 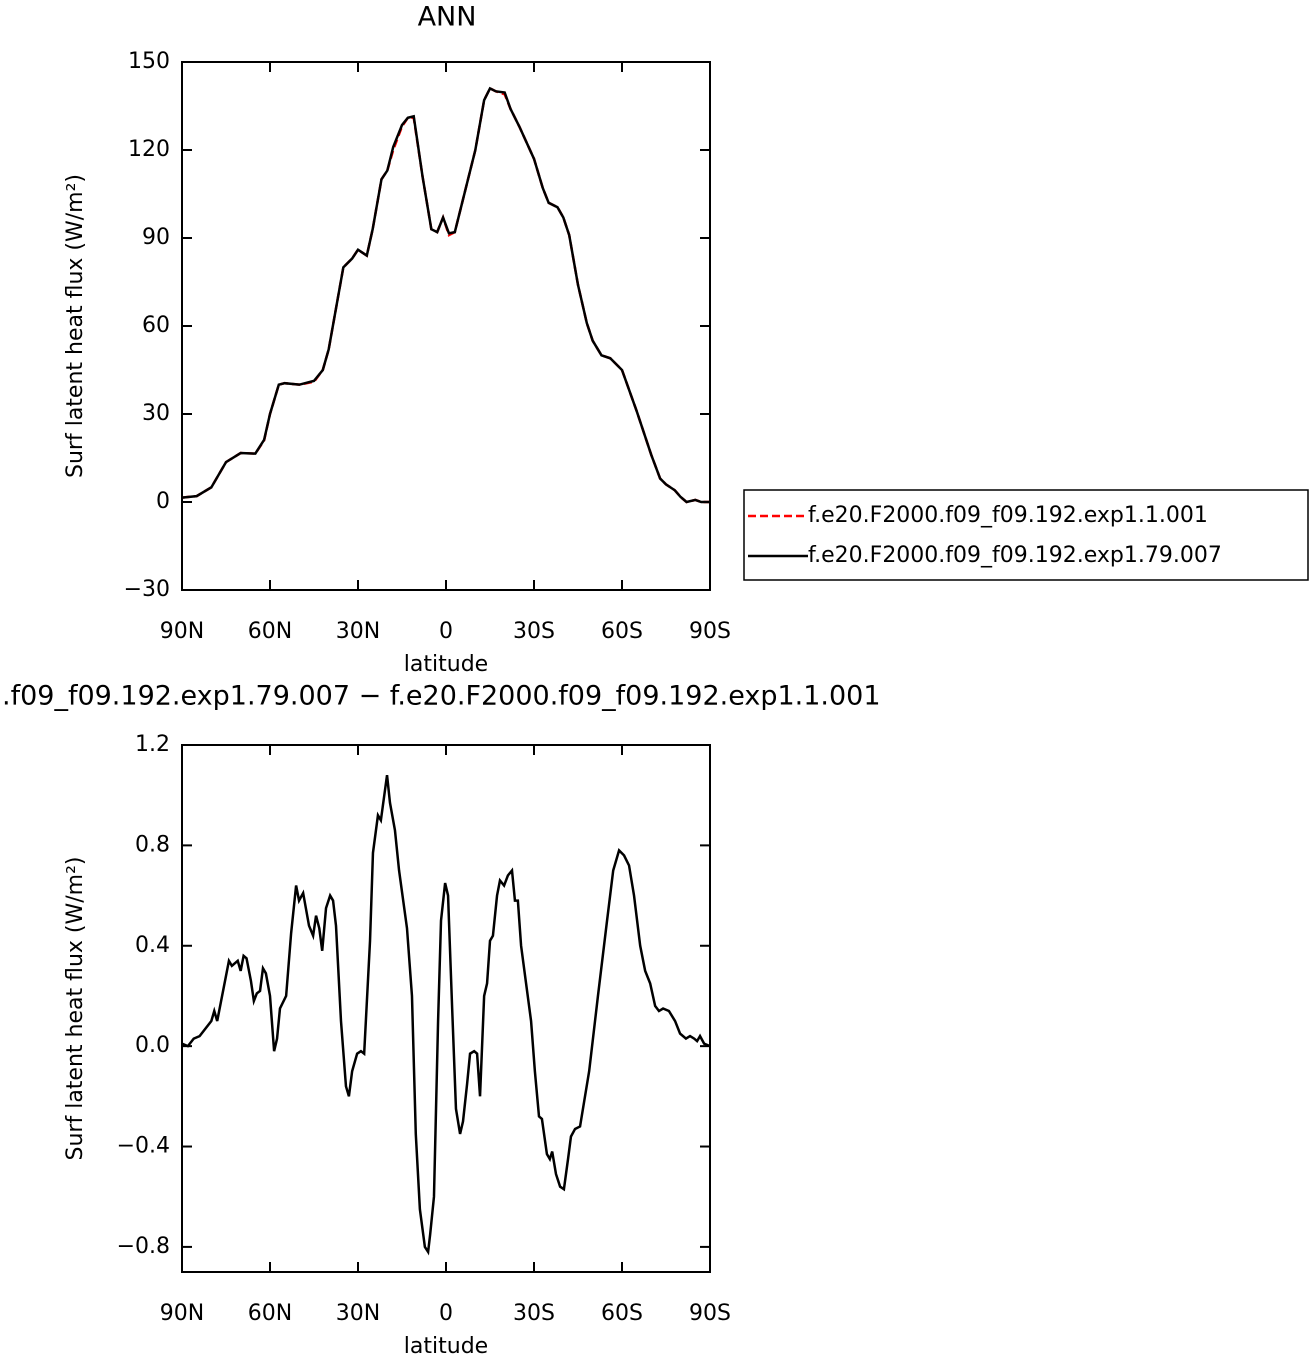 I want to click on legend-box, so click(x=1026, y=535).